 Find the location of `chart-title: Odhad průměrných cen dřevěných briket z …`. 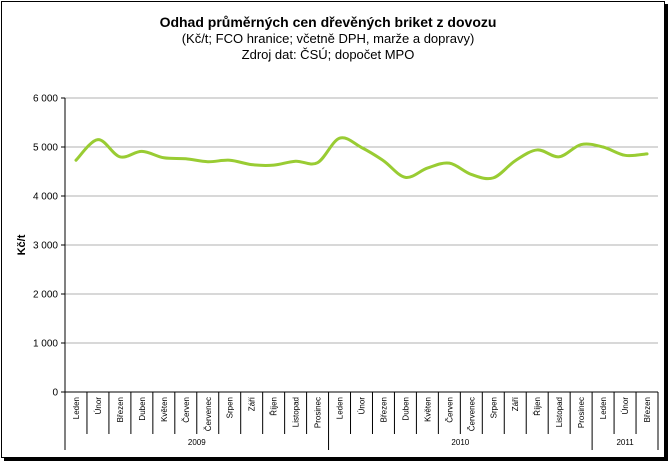

chart-title: Odhad průměrných cen dřevěných briket z … is located at coordinates (328, 22).